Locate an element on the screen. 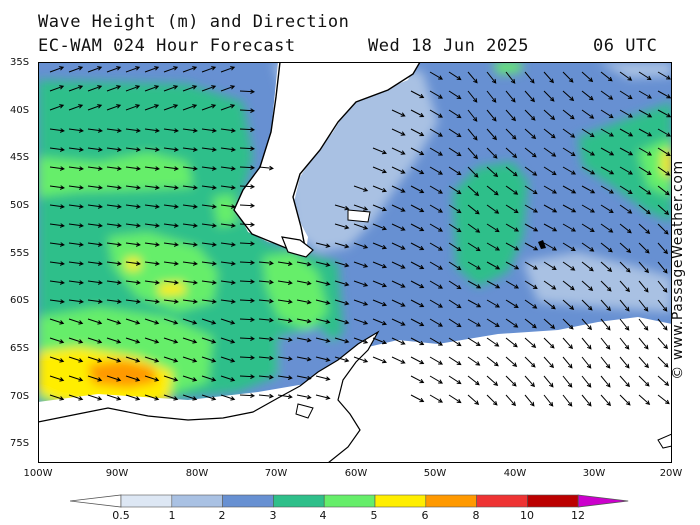 Image resolution: width=700 pixels, height=525 pixels. lon-label-30w: 30W is located at coordinates (594, 473).